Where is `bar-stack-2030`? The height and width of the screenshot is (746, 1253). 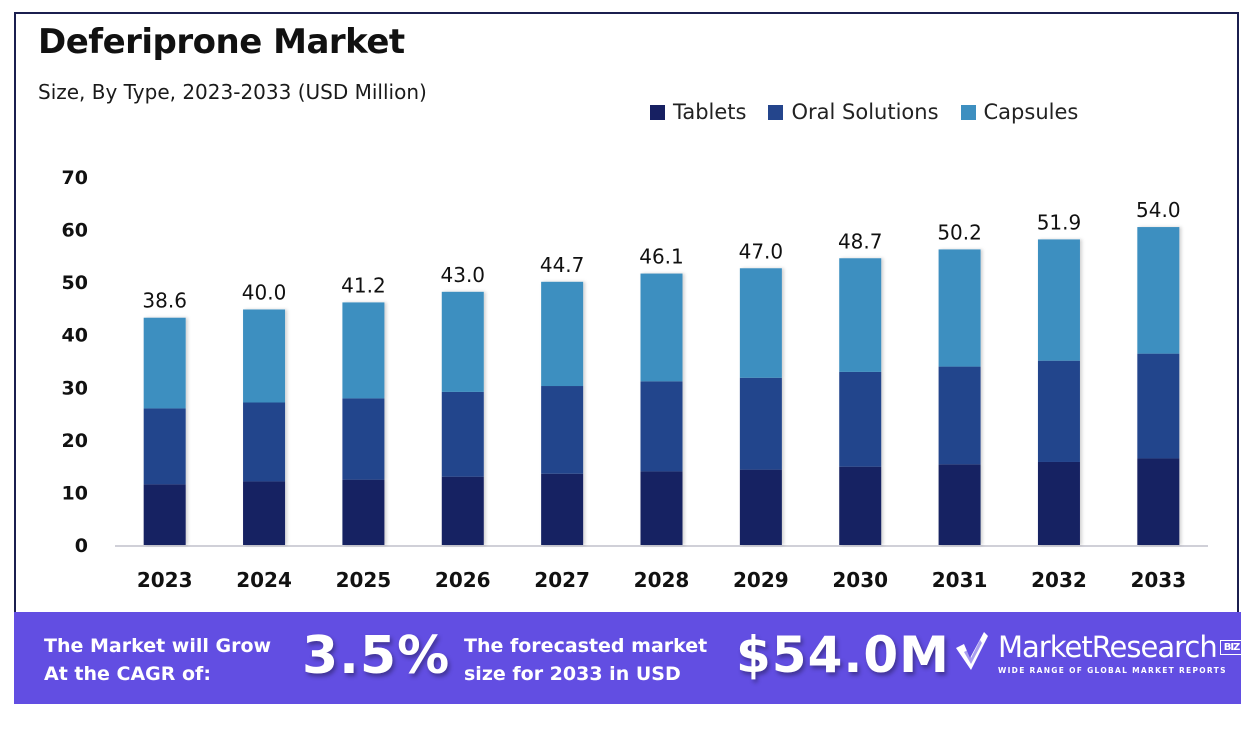 bar-stack-2030 is located at coordinates (860, 401).